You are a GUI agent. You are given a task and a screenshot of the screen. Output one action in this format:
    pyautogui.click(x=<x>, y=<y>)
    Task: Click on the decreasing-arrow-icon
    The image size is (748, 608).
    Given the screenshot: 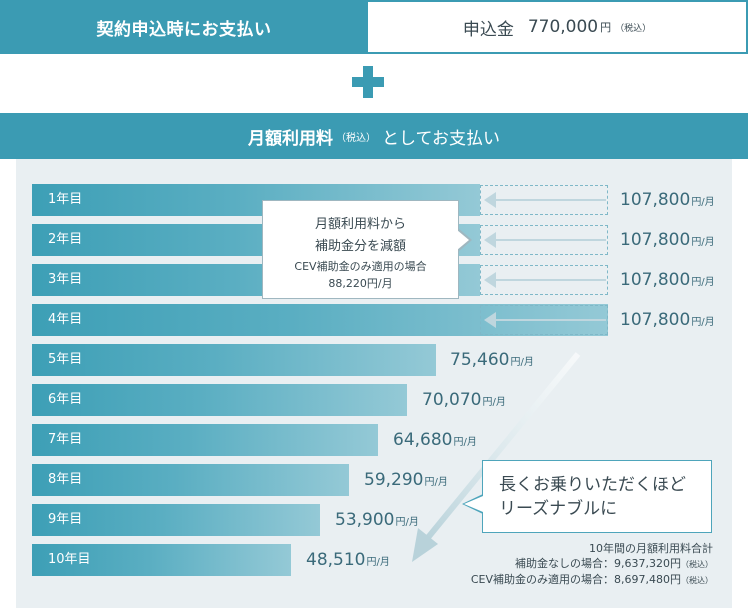 What is the action you would take?
    pyautogui.click(x=496, y=457)
    